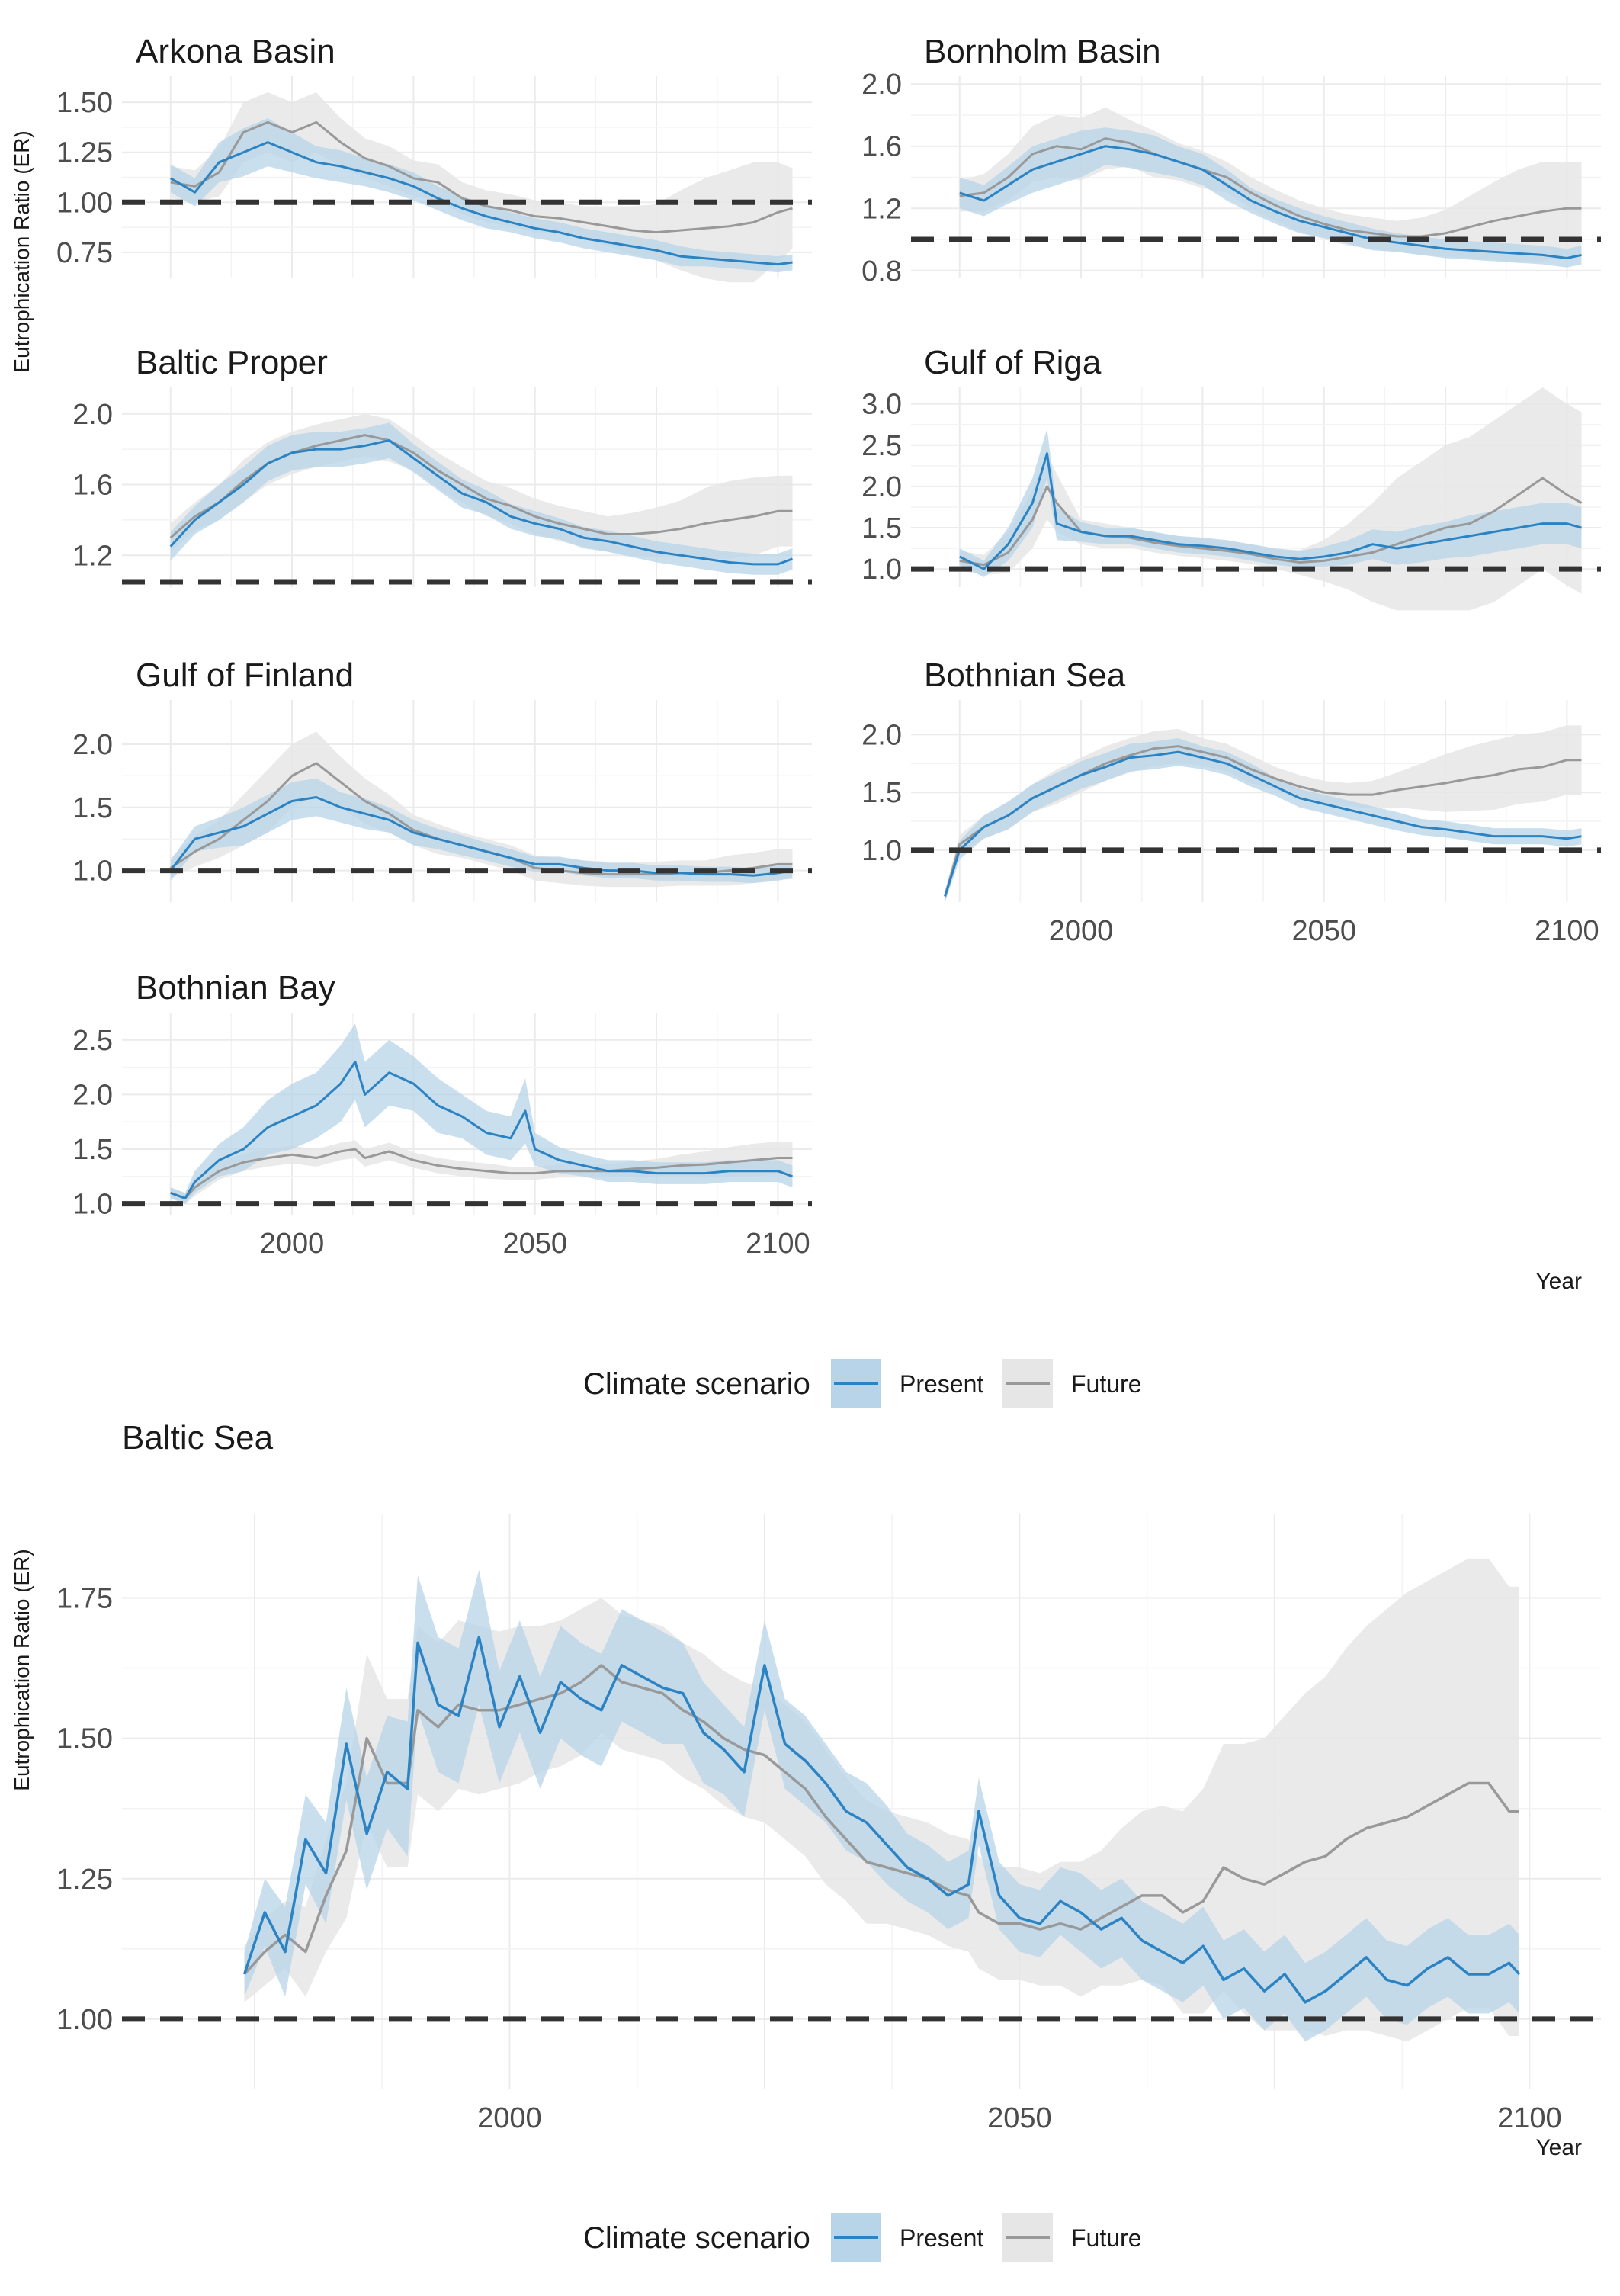 The height and width of the screenshot is (2296, 1620). I want to click on y-tick-label-baltic-sea: 1.00, so click(84, 2020).